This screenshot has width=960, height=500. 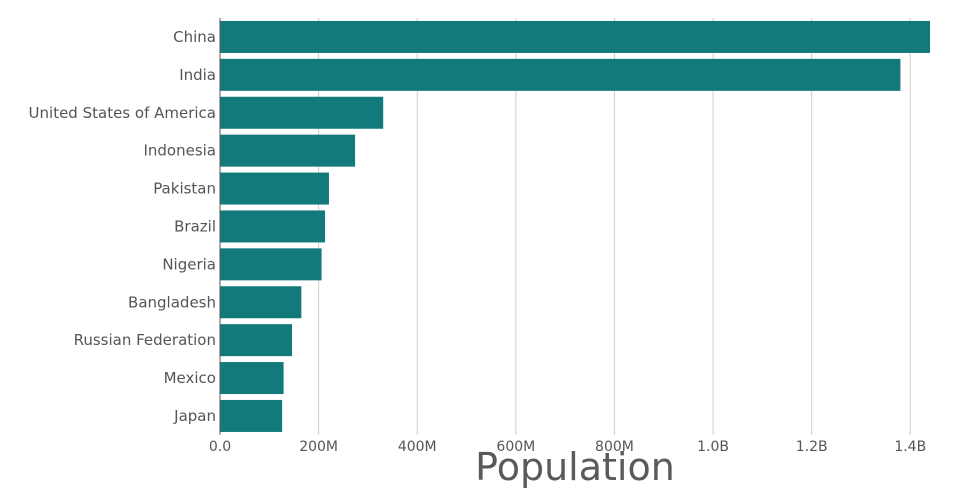 I want to click on category-label: United States of America, so click(x=122, y=113).